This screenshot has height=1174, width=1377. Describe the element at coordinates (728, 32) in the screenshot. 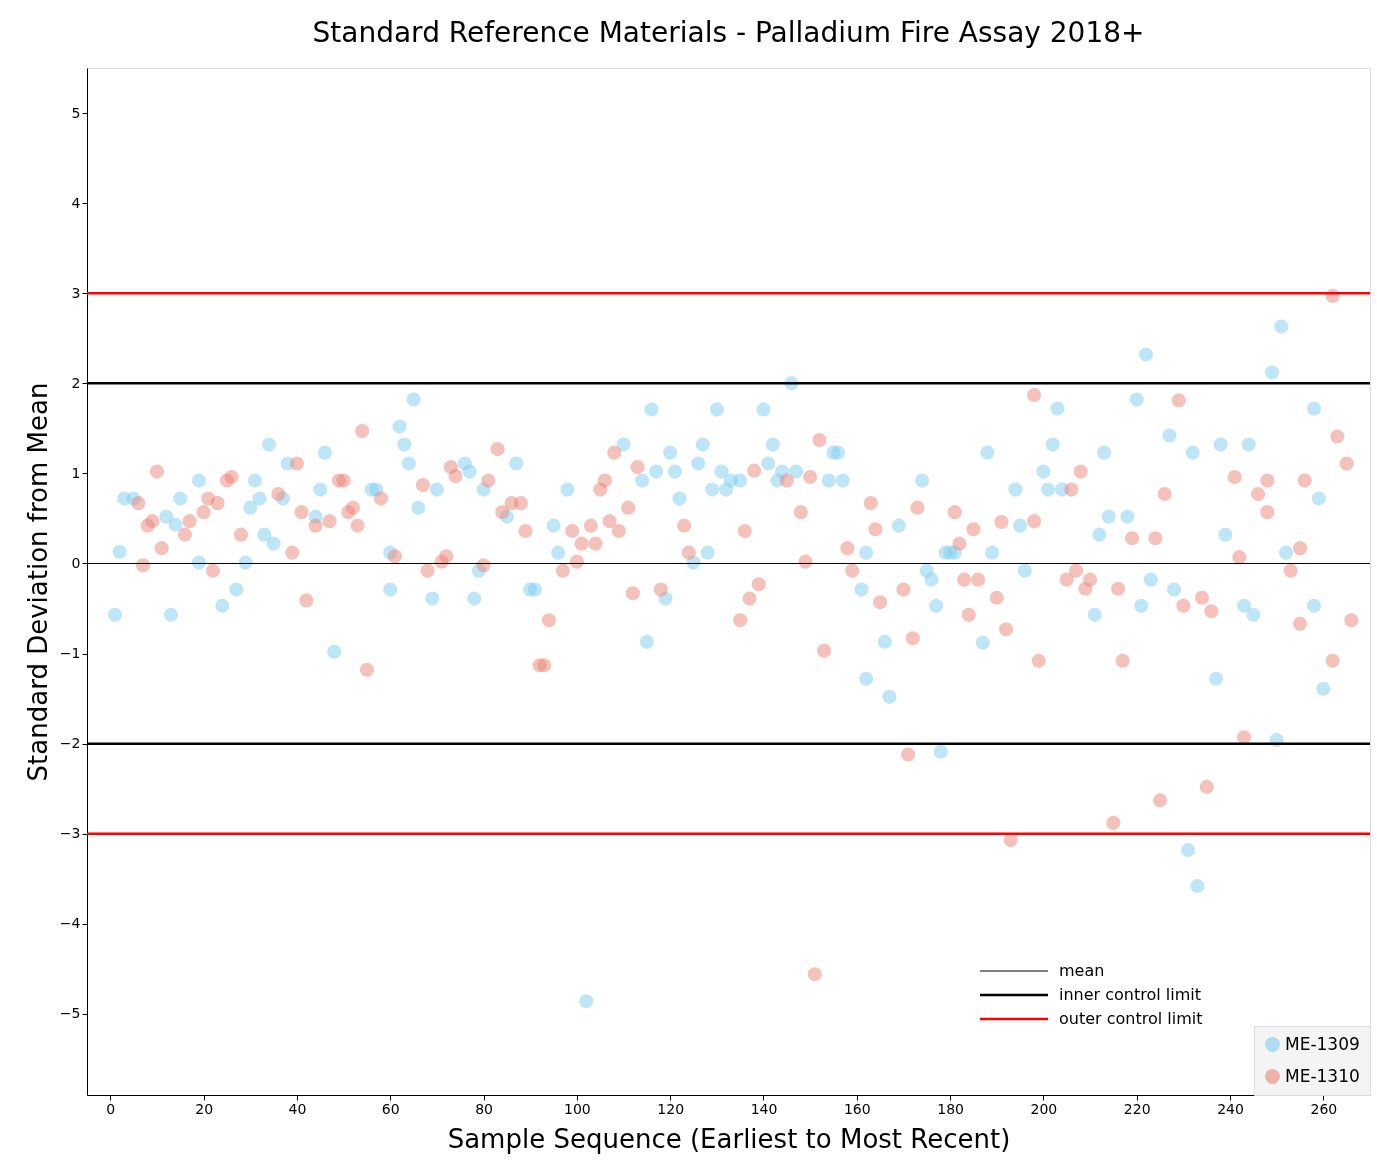

I see `chart-title: Standard Reference Materials - Palladium Fire Assay 2018+` at that location.